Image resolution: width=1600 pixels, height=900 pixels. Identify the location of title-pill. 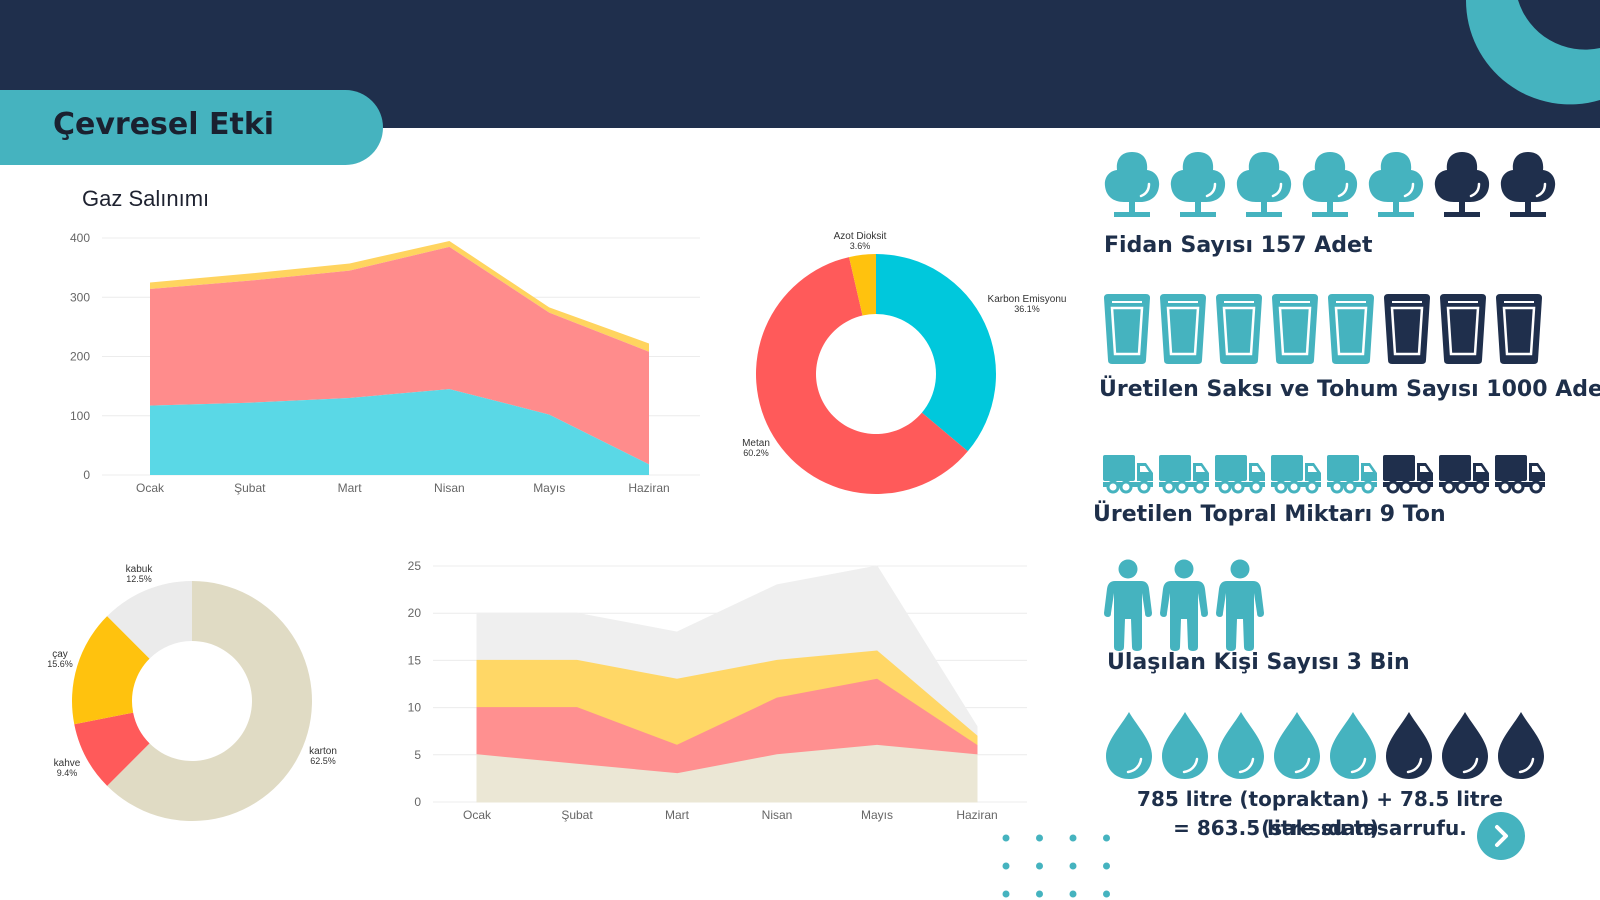
(191, 127).